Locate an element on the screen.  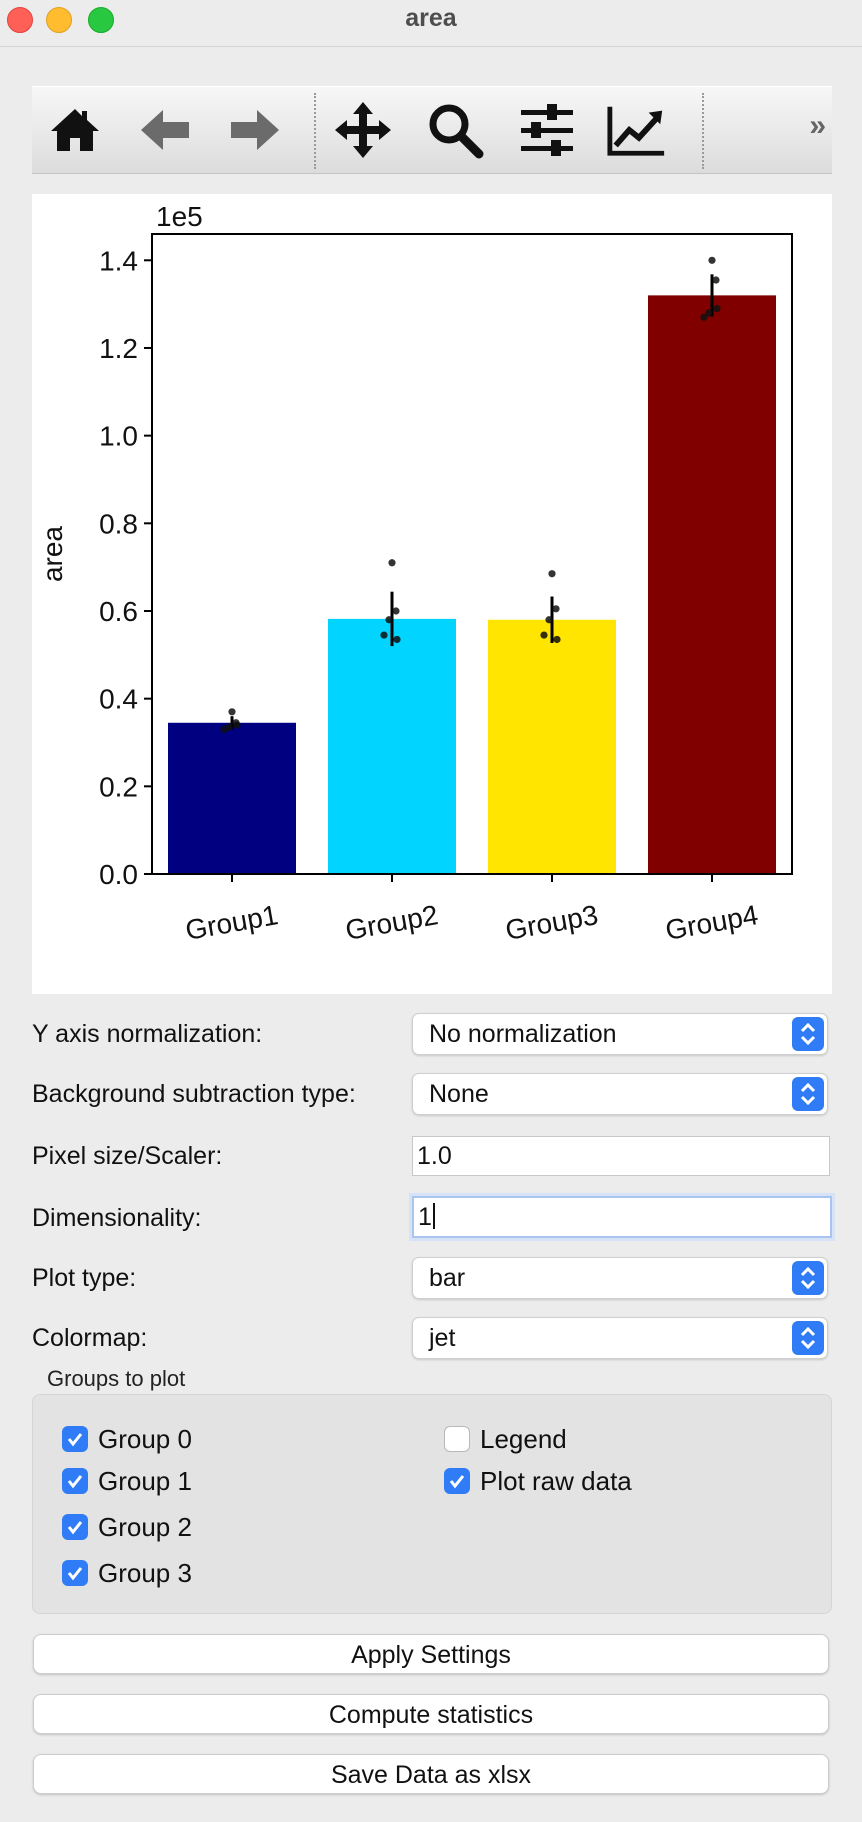
group-2-checkbox: Group 2 is located at coordinates (127, 1527).